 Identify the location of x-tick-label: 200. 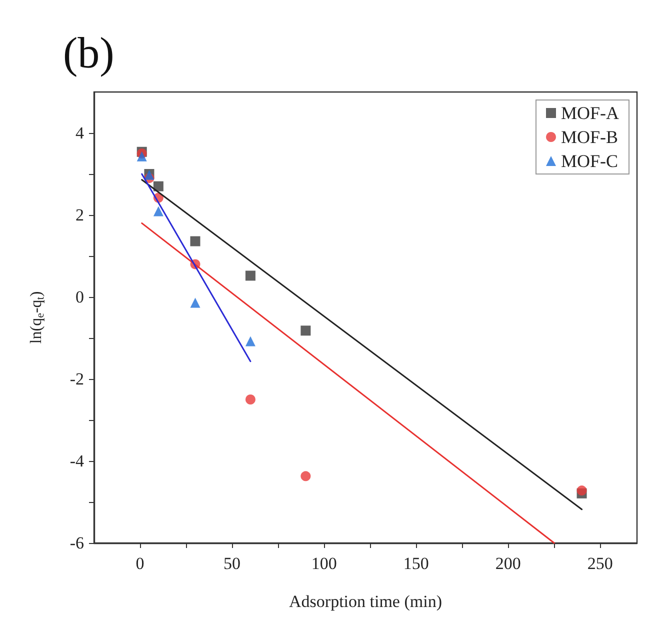
(508, 563).